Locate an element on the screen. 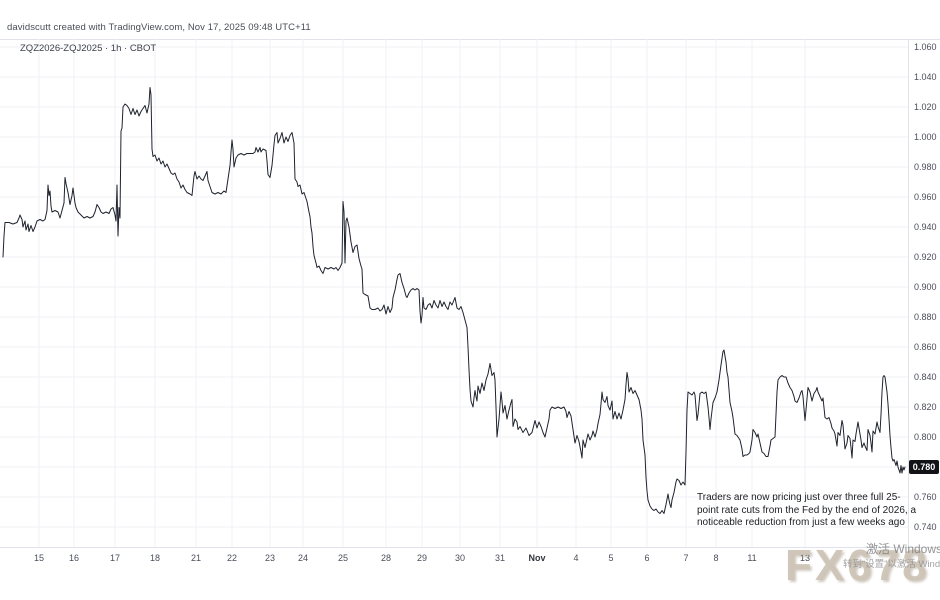 Image resolution: width=940 pixels, height=600 pixels. time-axis-label: 30 is located at coordinates (460, 558).